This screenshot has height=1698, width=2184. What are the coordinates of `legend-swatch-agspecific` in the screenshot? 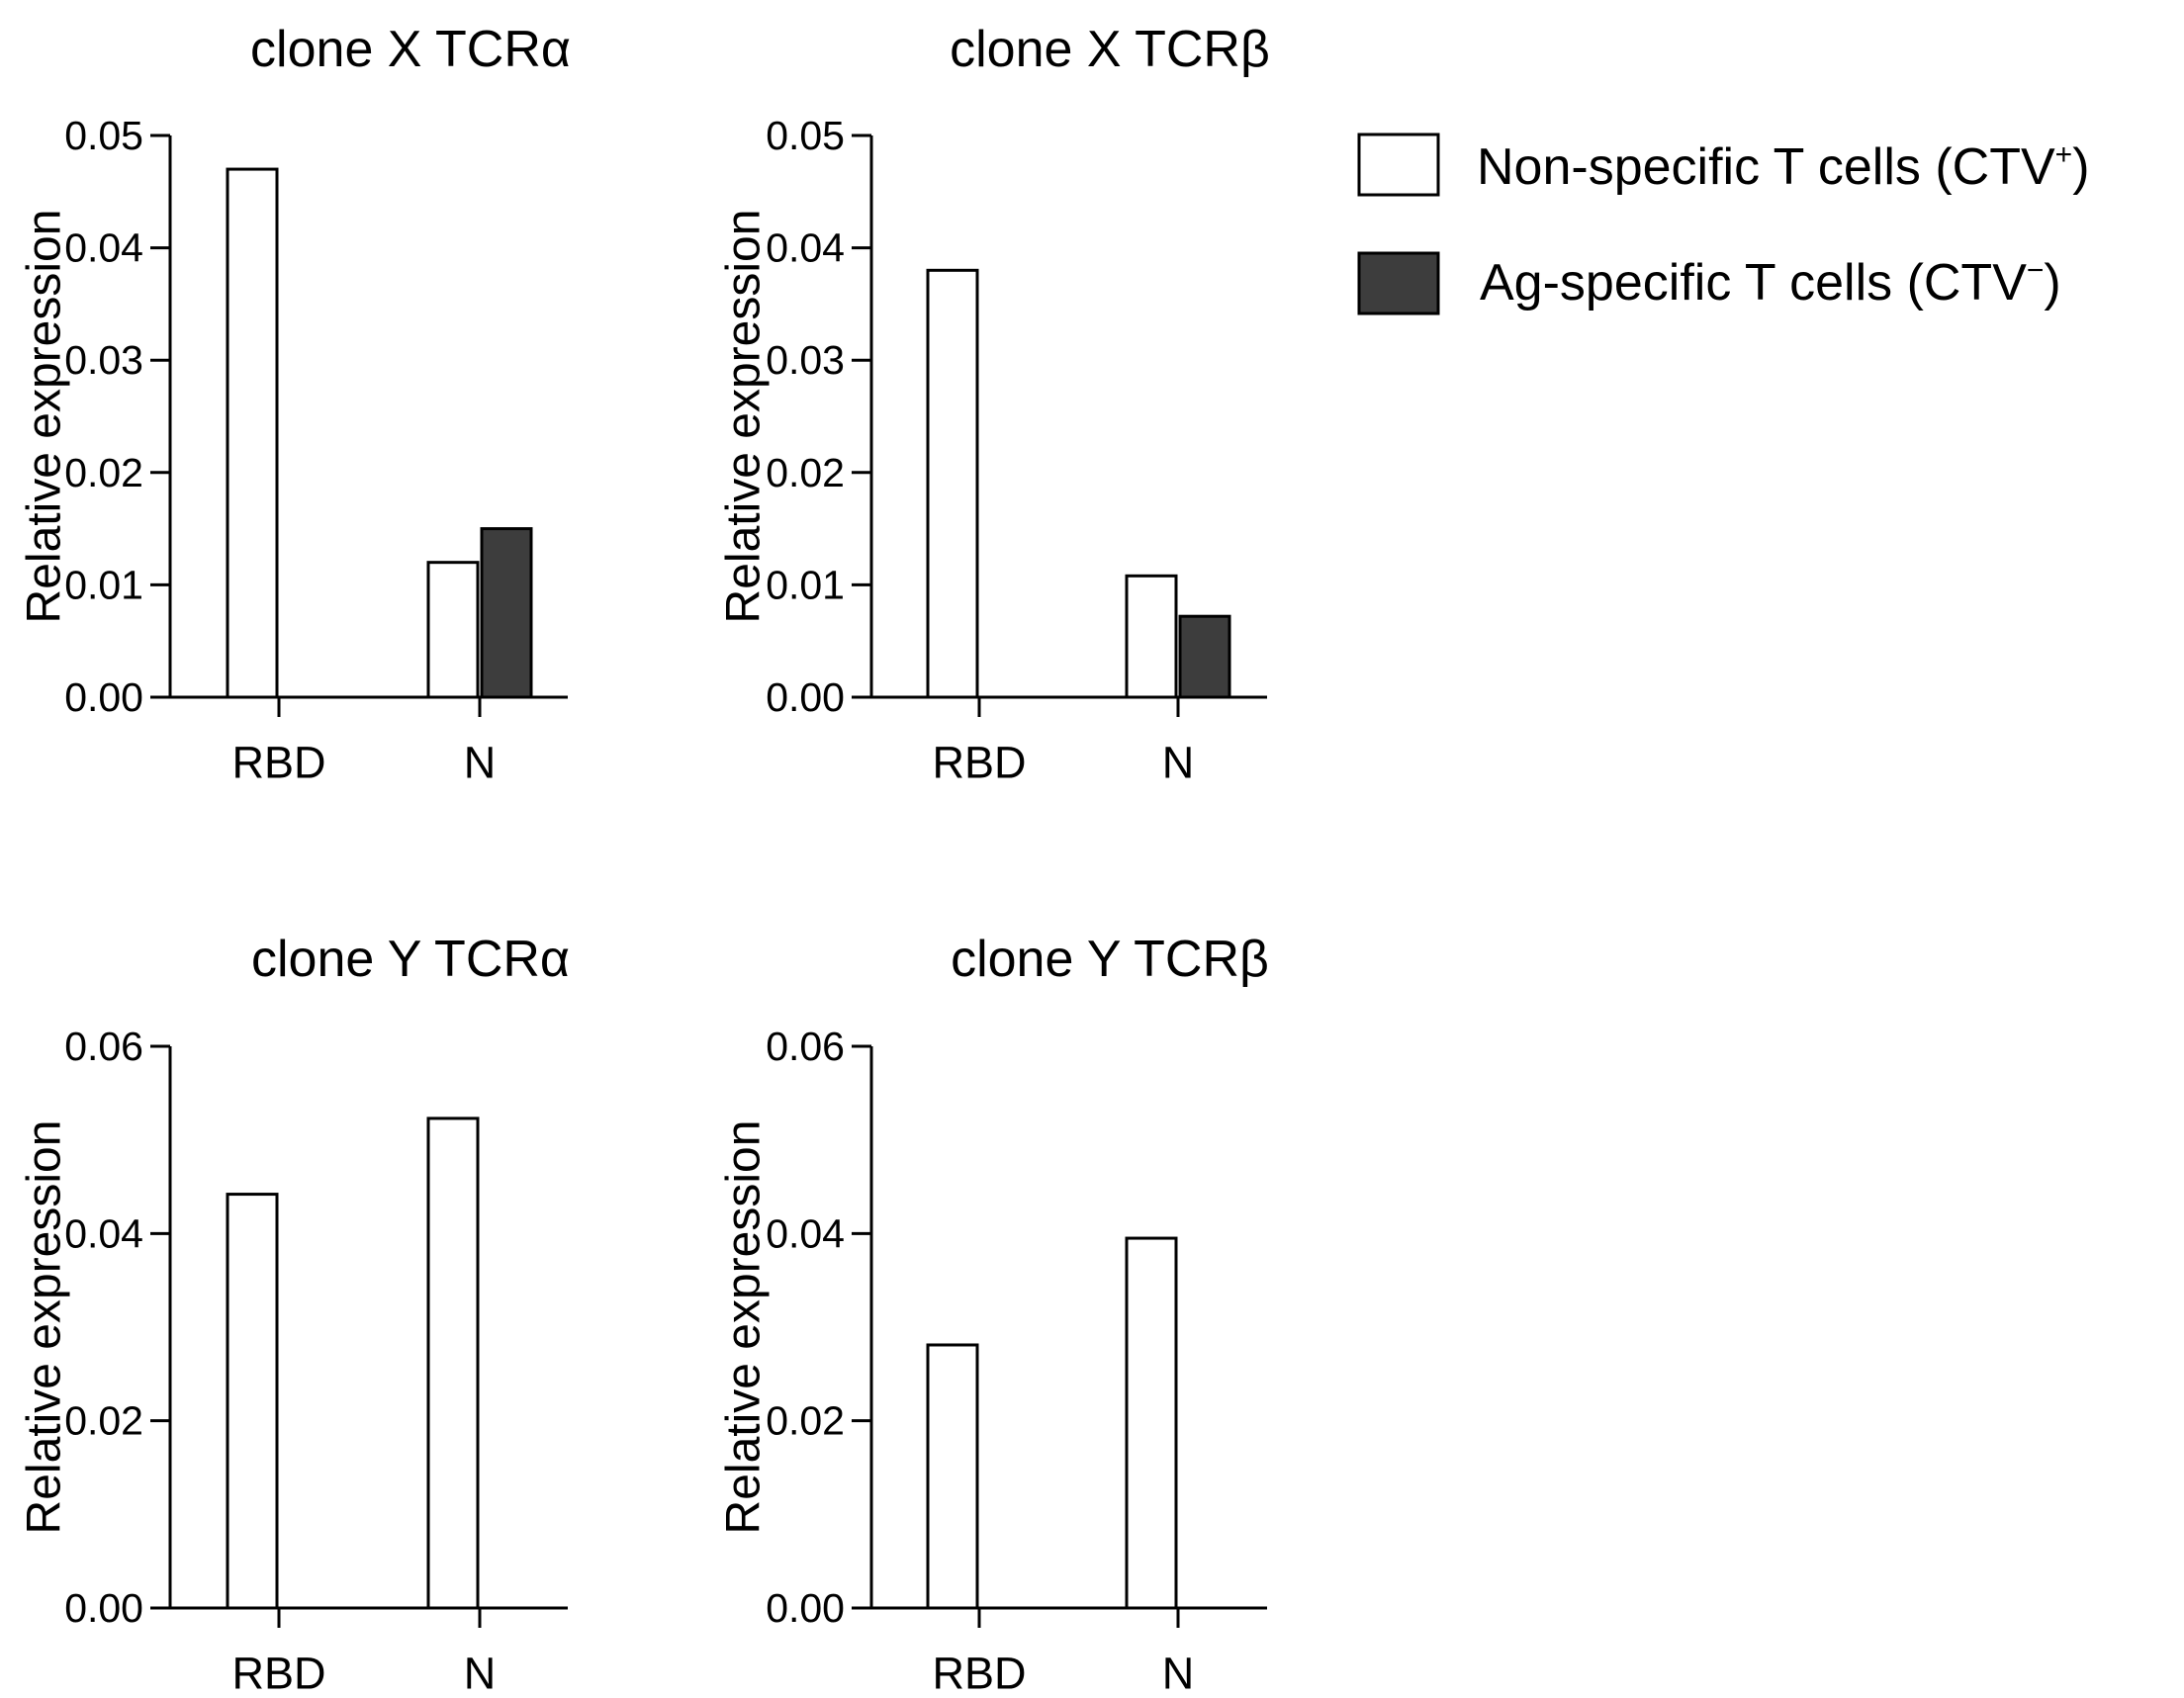 It's located at (1398, 283).